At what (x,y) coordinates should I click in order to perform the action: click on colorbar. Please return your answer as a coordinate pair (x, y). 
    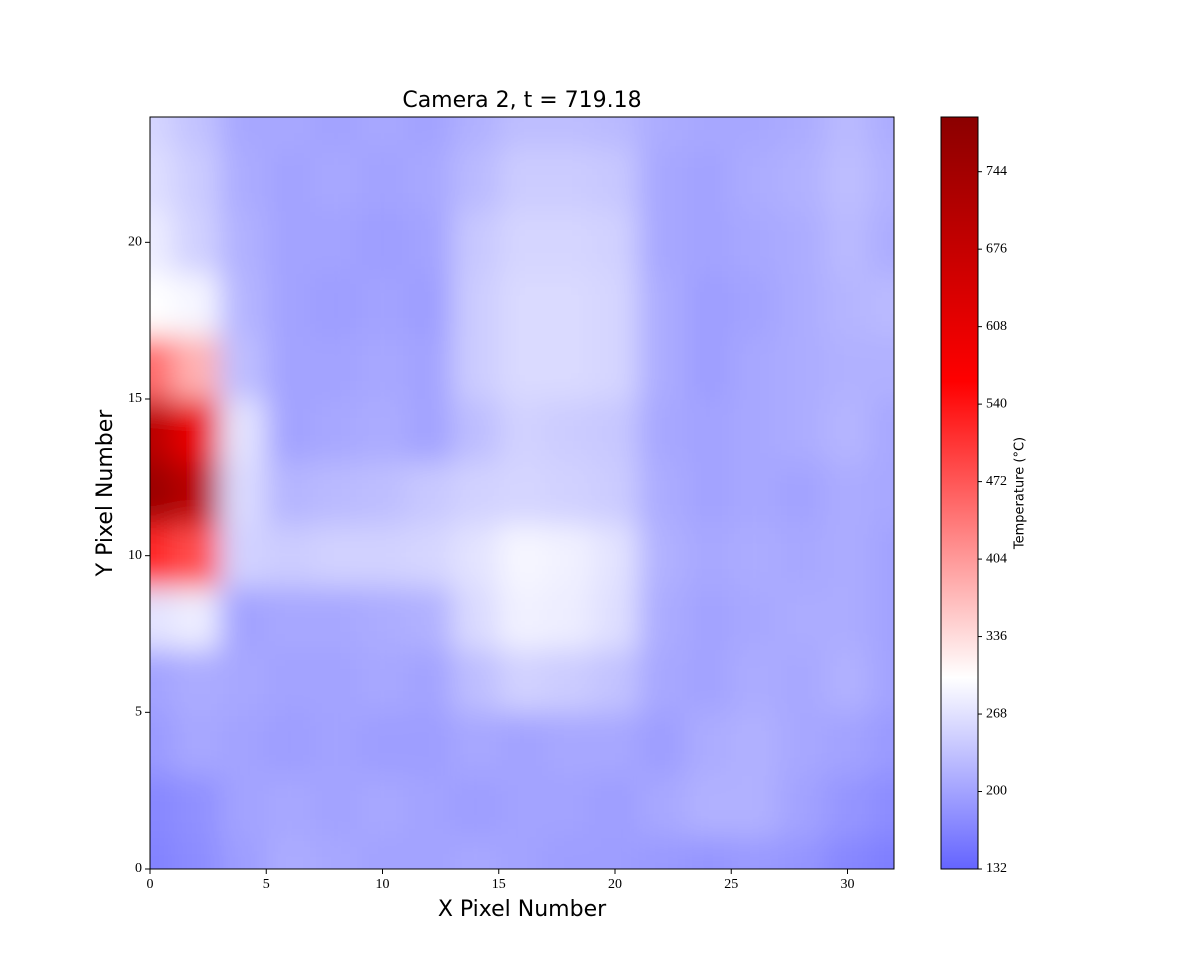
    Looking at the image, I should click on (959, 493).